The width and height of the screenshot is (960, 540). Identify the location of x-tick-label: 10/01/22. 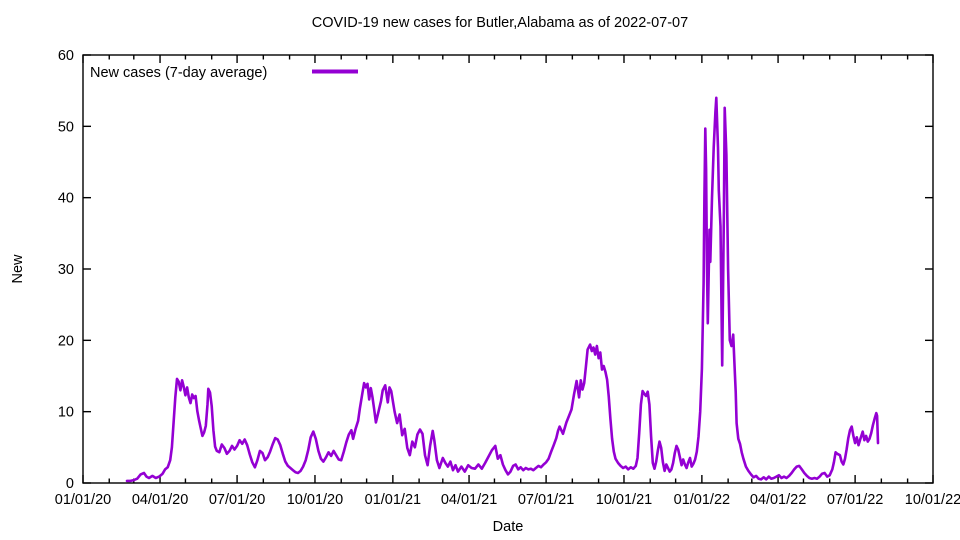
(932, 500).